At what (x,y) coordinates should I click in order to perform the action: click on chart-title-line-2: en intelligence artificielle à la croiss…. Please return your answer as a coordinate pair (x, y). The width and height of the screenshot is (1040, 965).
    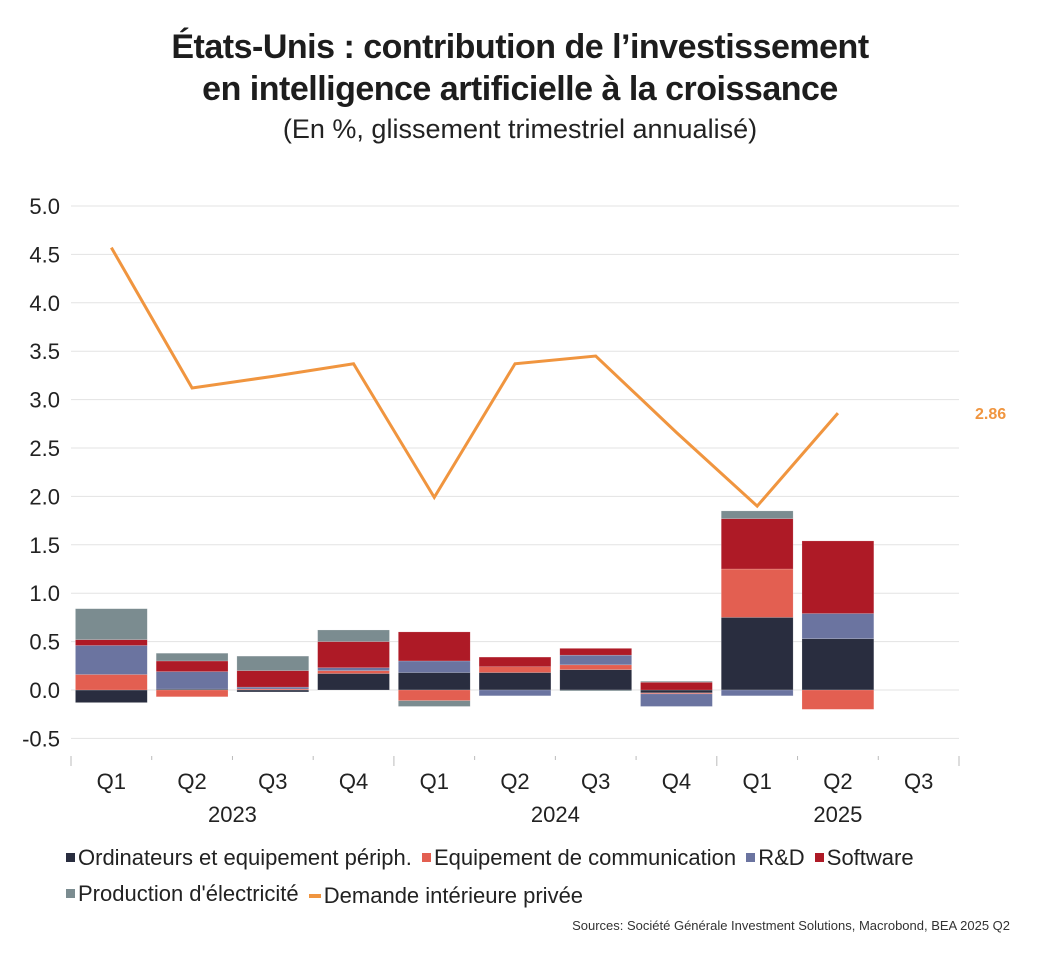
    Looking at the image, I should click on (520, 89).